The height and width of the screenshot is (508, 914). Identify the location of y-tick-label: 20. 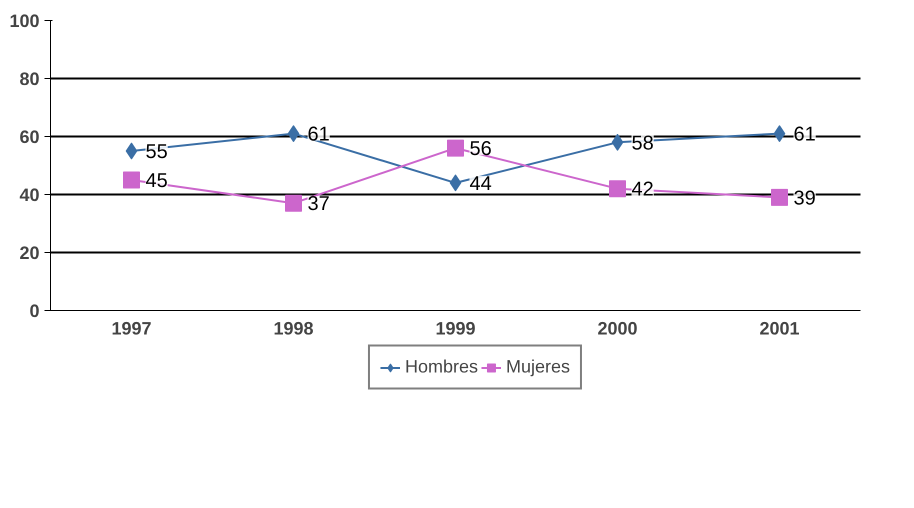
(29, 253).